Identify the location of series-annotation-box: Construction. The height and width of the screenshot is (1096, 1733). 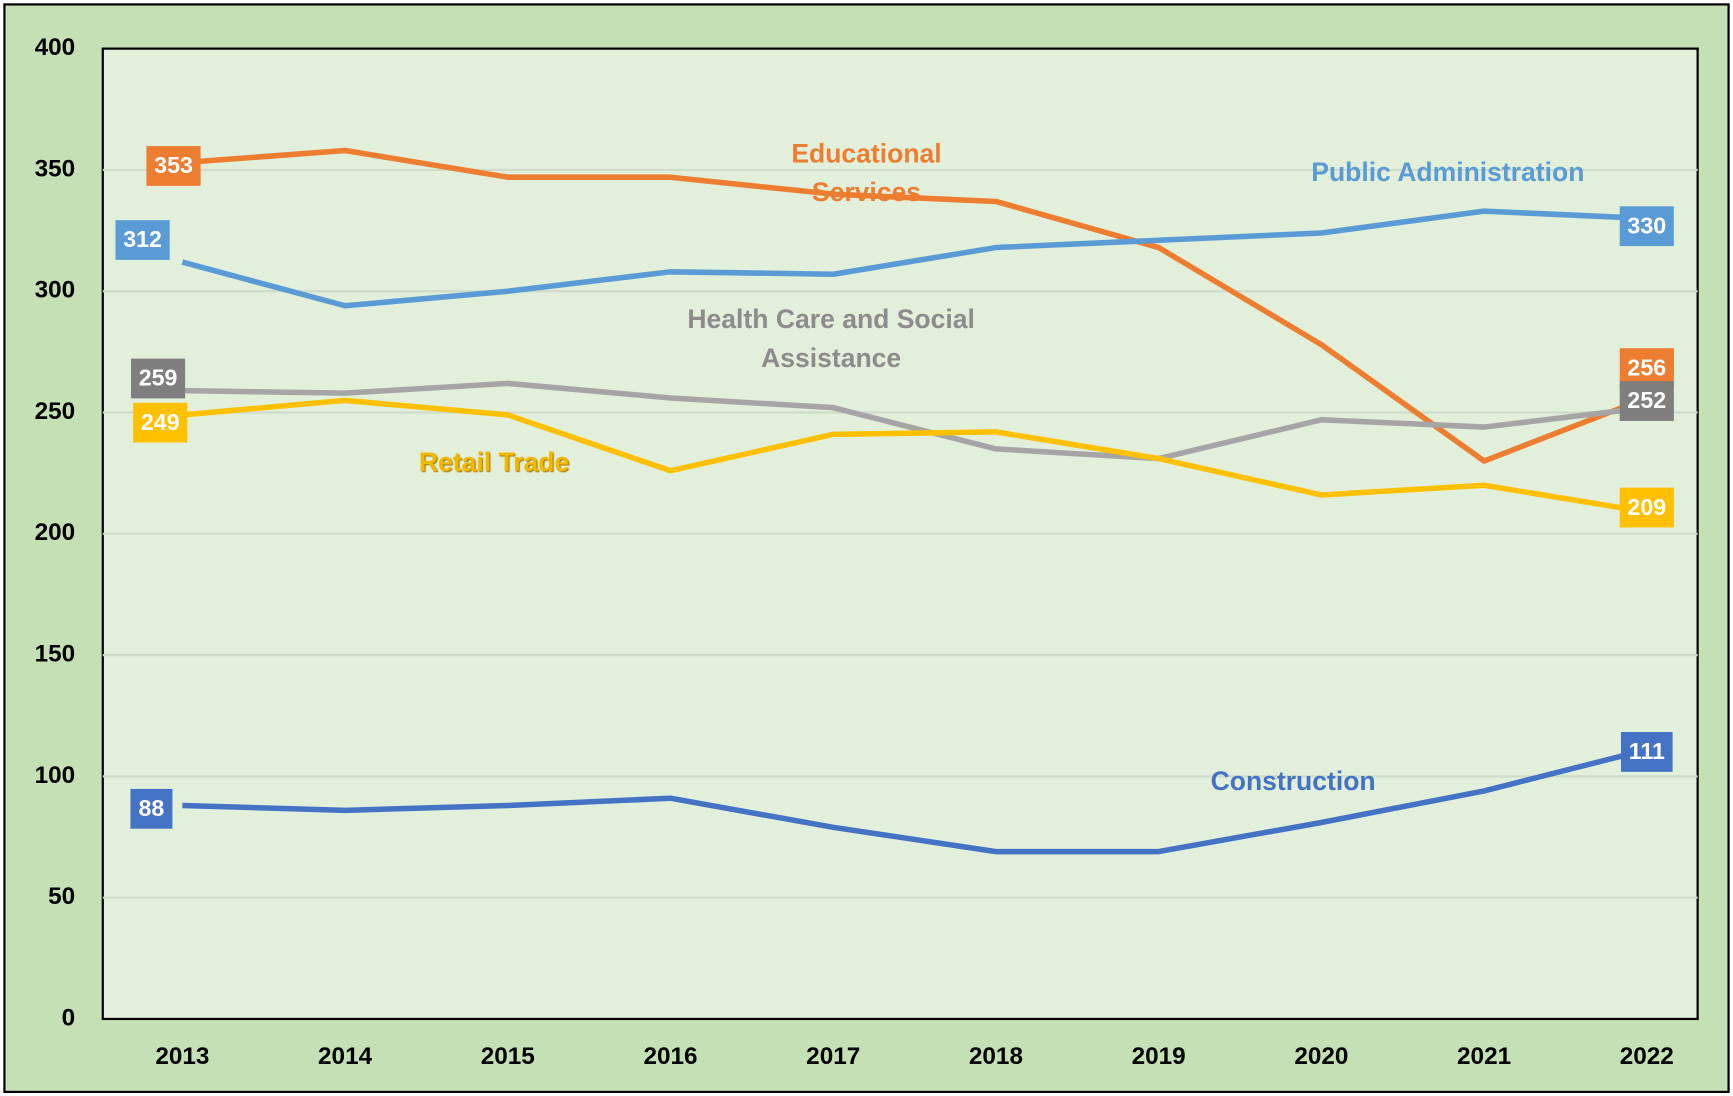
(1293, 781).